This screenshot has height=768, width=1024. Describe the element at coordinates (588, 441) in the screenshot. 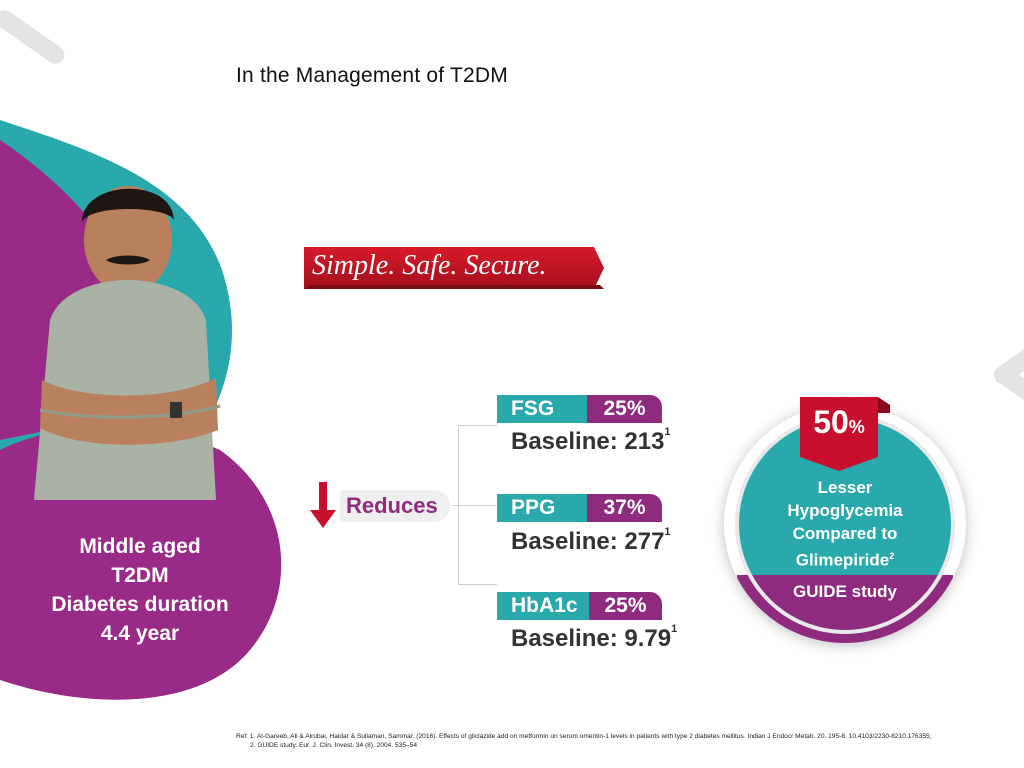

I see `baseline-text: Baseline: 213` at that location.